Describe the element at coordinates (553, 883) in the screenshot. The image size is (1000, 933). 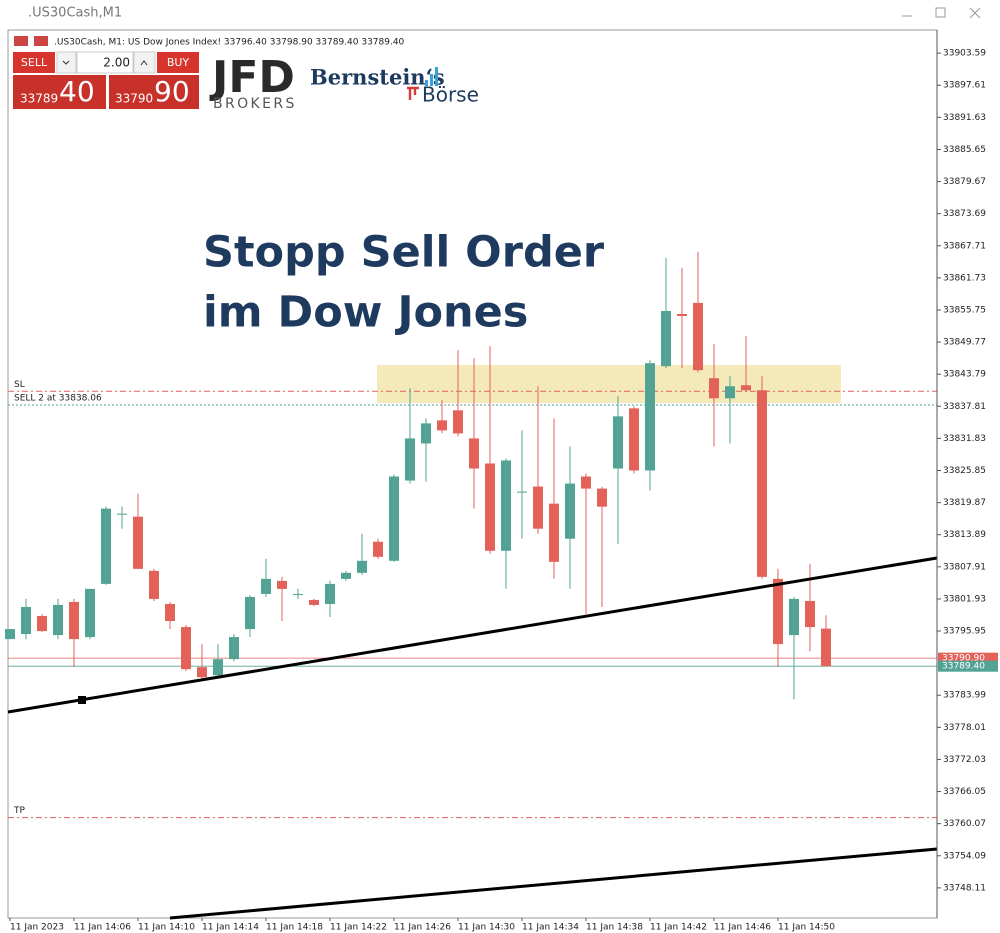
I see `trend-line` at that location.